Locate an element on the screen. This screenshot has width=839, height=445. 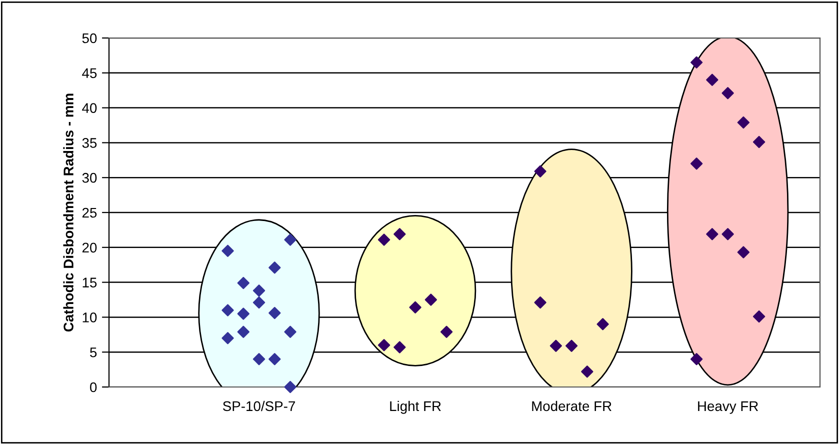
y-tick-label: 50 is located at coordinates (89, 38).